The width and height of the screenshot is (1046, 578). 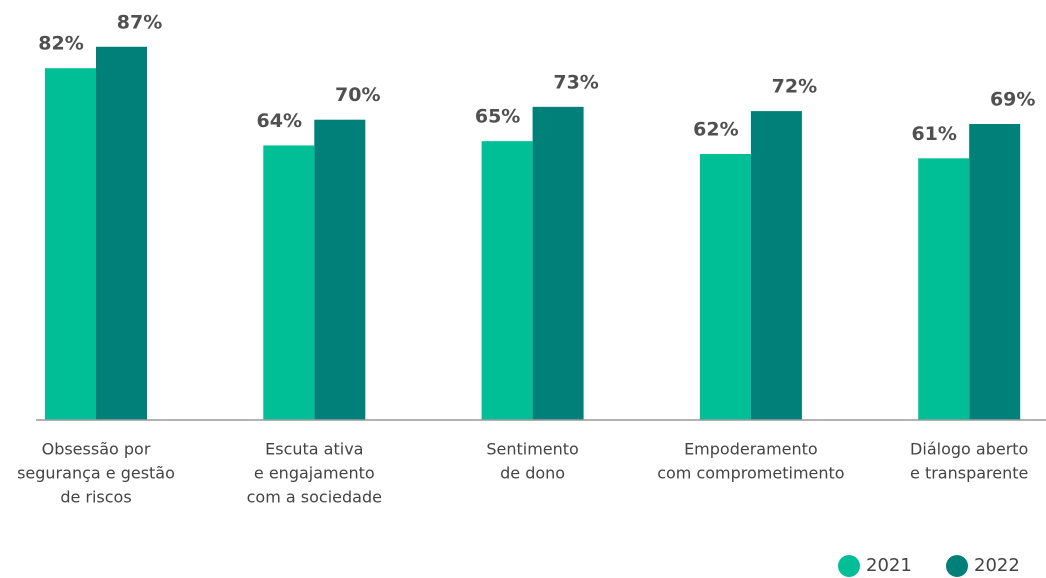 I want to click on x-tick-label: Empoderamento, so click(x=751, y=449).